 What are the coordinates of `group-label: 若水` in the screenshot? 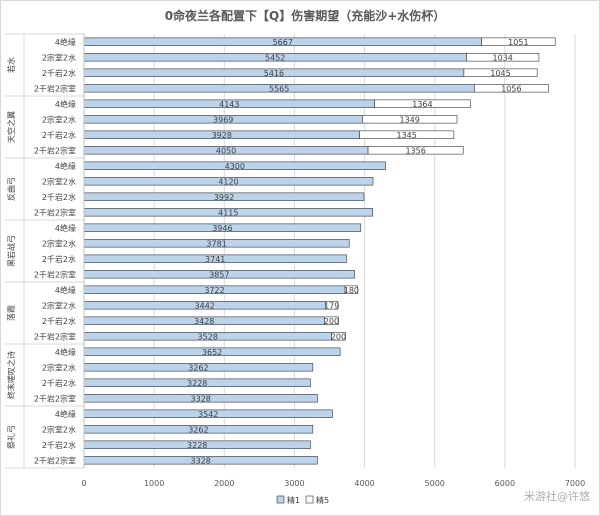 It's located at (11, 65).